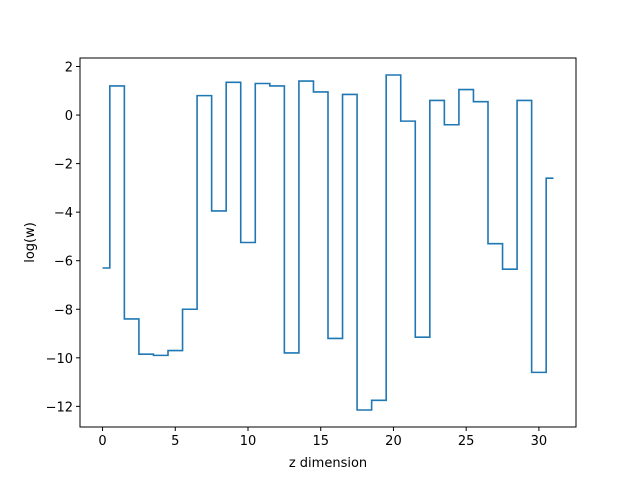  What do you see at coordinates (539, 441) in the screenshot?
I see `x-tick-label: 30` at bounding box center [539, 441].